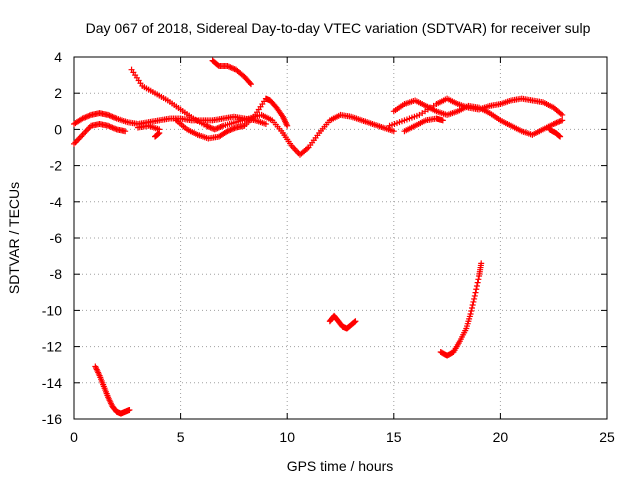  Describe the element at coordinates (232, 118) in the screenshot. I see `series-arc-e` at that location.